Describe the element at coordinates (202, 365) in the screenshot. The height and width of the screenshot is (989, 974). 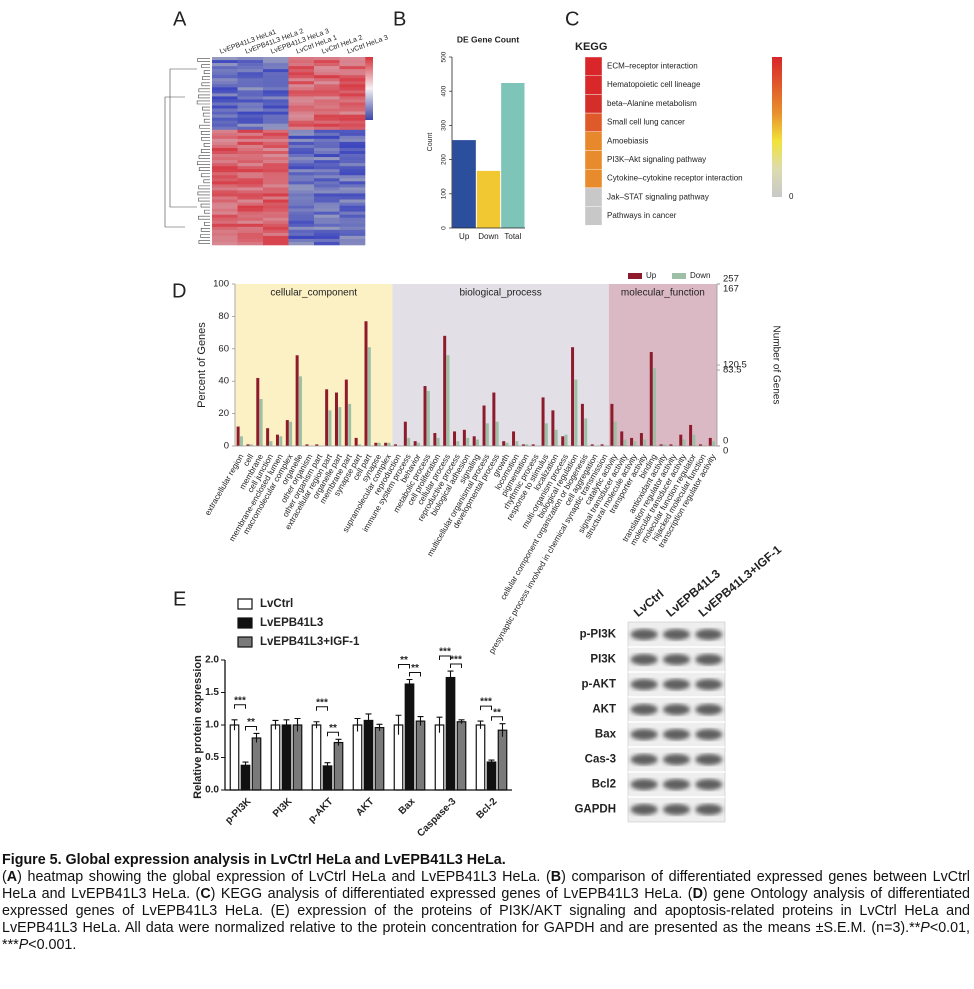
I see `y-axis-label: Percent of Genes` at that location.